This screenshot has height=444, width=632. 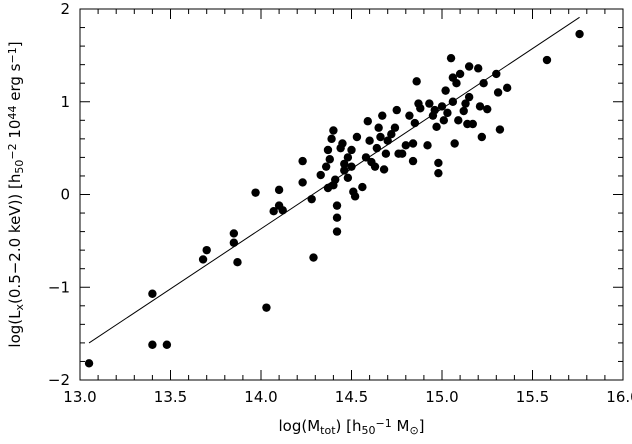 I want to click on axis-title-part: log(L, so click(x=15, y=329).